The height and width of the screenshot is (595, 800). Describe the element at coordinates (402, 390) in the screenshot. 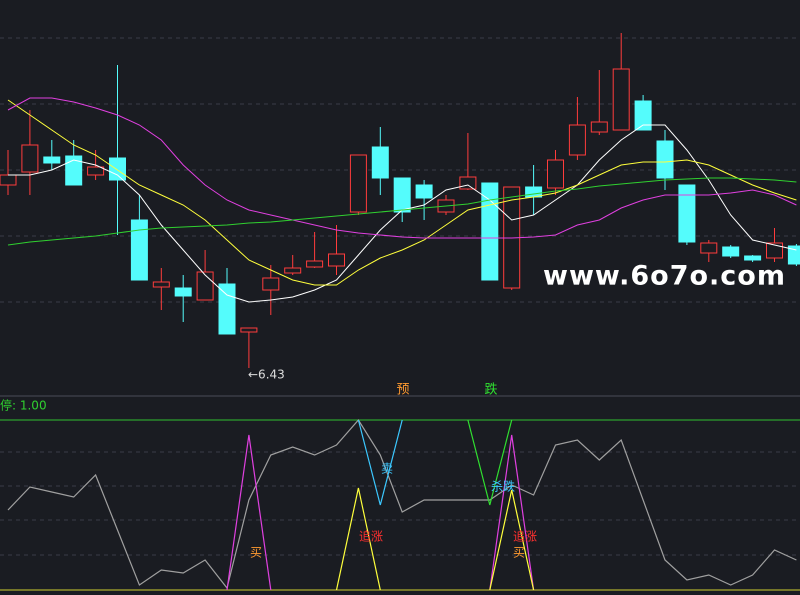

I see `annotation: 预` at that location.